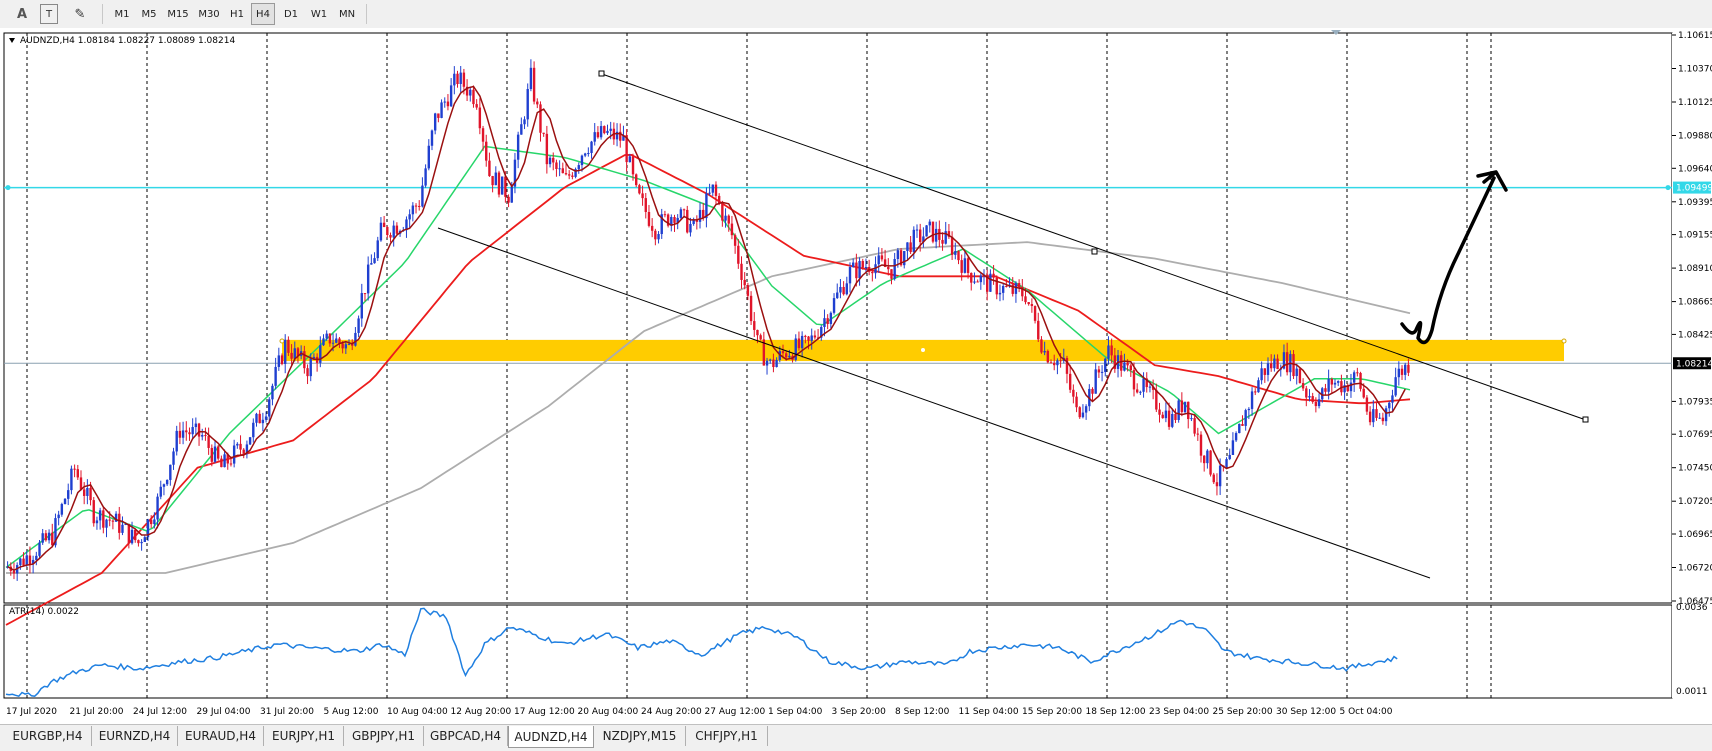 The image size is (1712, 751). Describe the element at coordinates (1492, 181) in the screenshot. I see `arrowhead-icon` at that location.